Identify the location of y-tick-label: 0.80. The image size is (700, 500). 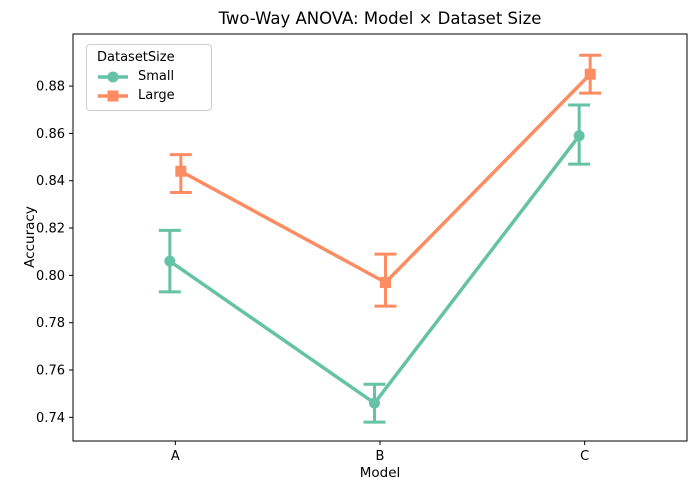
(50, 276).